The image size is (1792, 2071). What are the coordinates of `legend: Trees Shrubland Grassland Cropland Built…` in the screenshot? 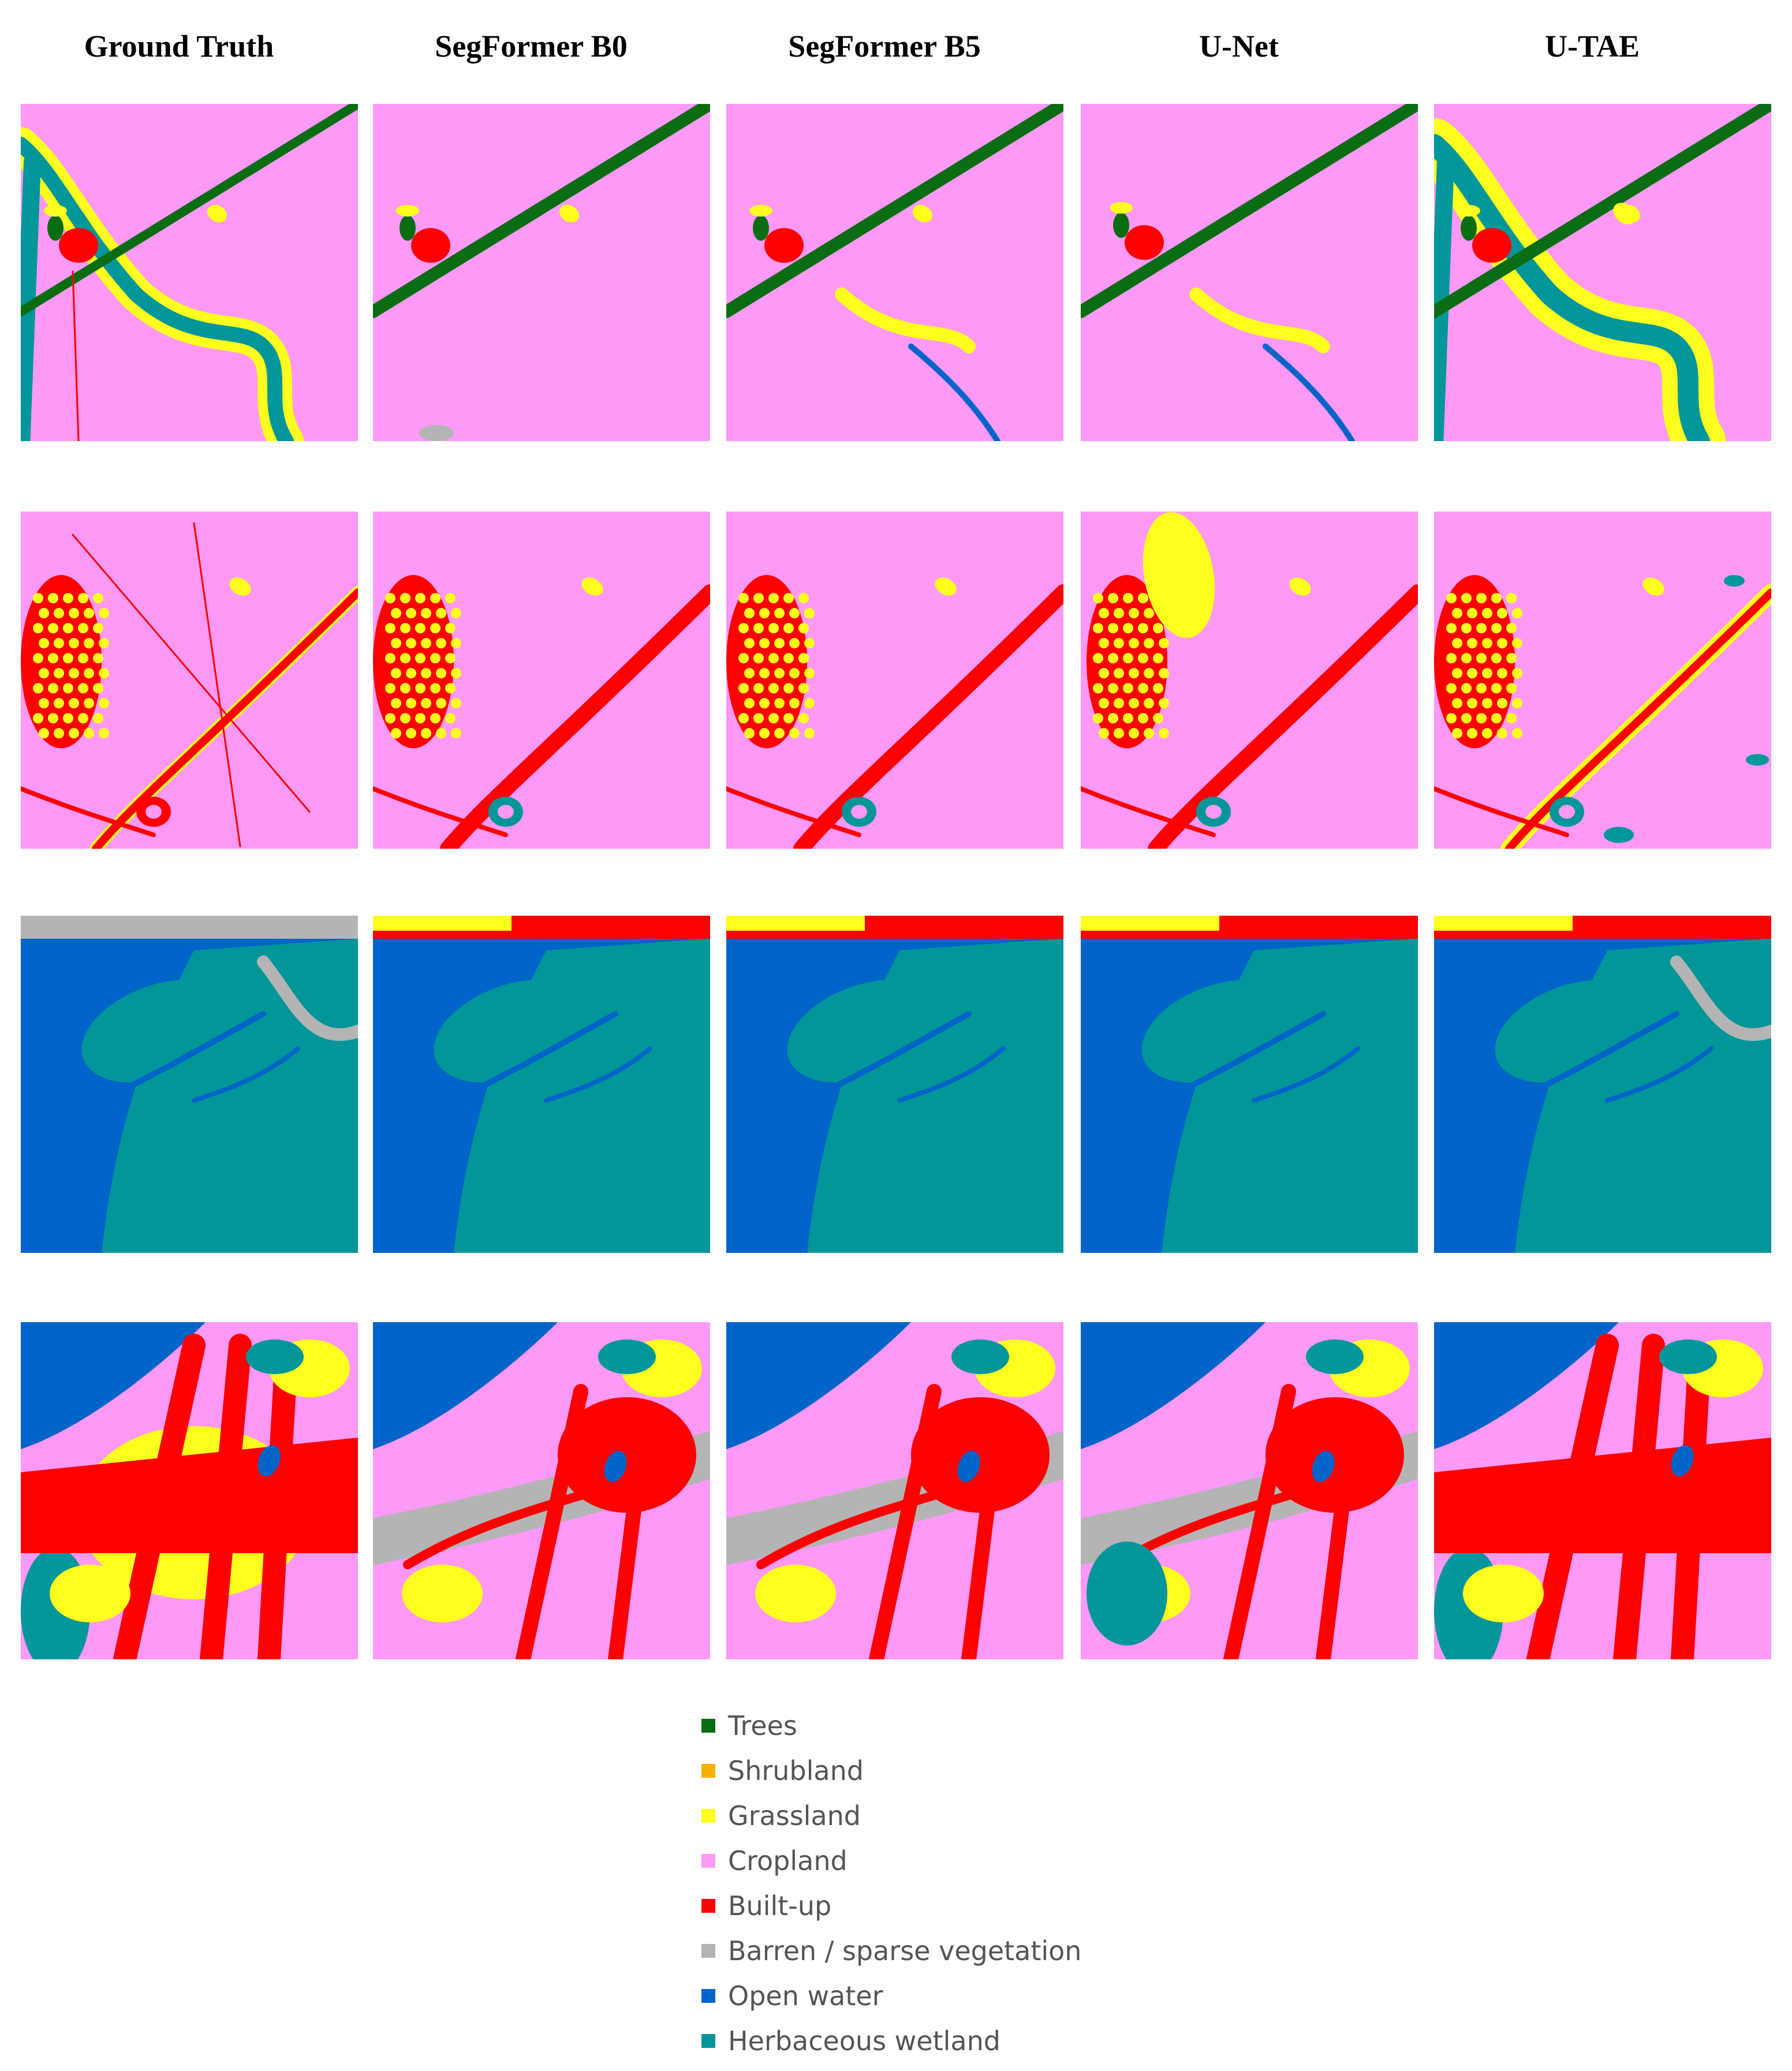 It's located at (961, 1883).